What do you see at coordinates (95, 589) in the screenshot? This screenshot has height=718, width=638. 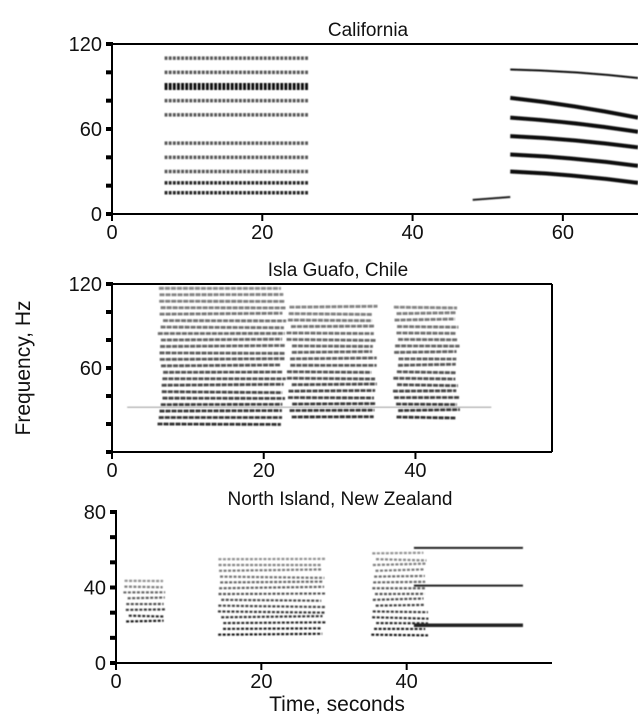 I see `y-tick-label: 40` at bounding box center [95, 589].